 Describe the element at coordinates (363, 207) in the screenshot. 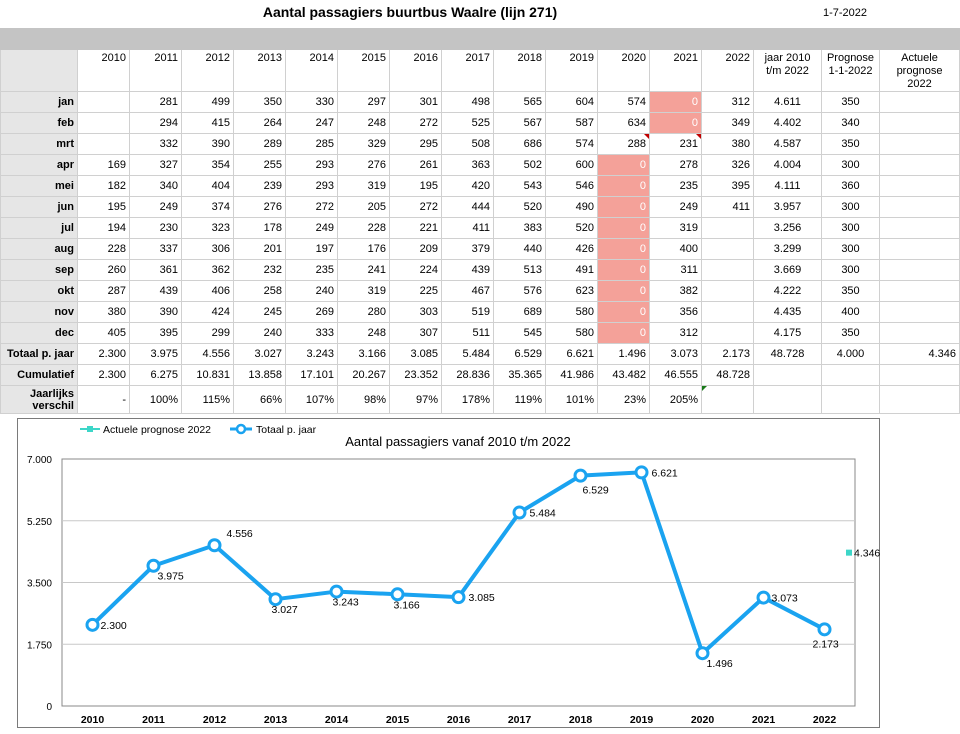

I see `table-cell: 205` at that location.